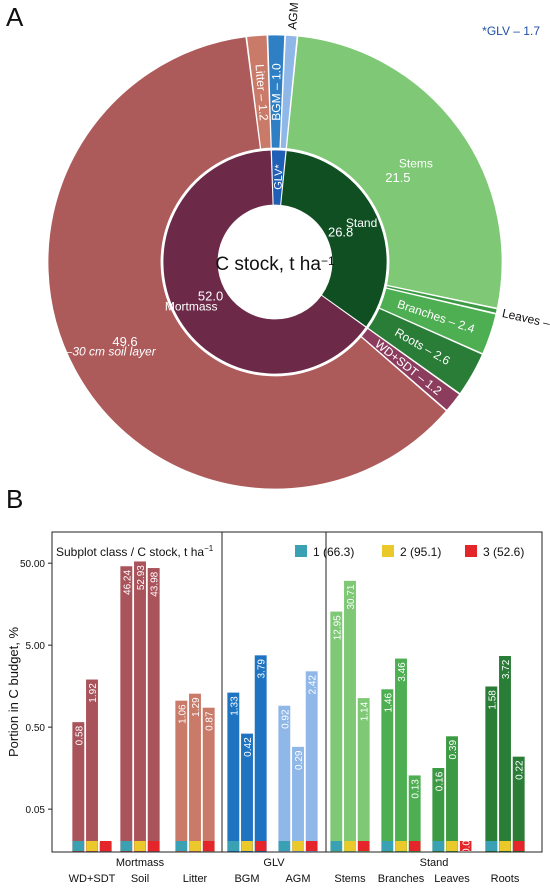 This screenshot has width=550, height=892. I want to click on y-tick-label: 5.00, so click(36, 646).